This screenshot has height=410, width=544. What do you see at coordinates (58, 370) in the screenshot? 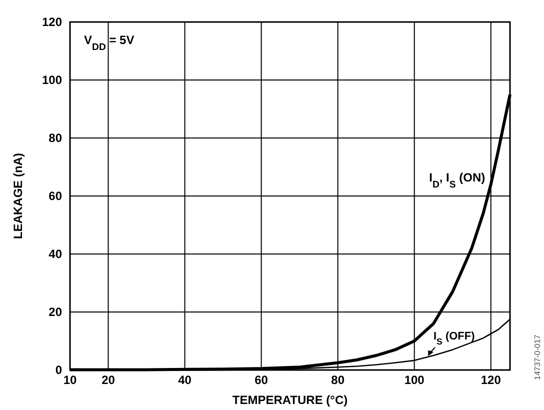
I see `y-tick-label: 0` at bounding box center [58, 370].